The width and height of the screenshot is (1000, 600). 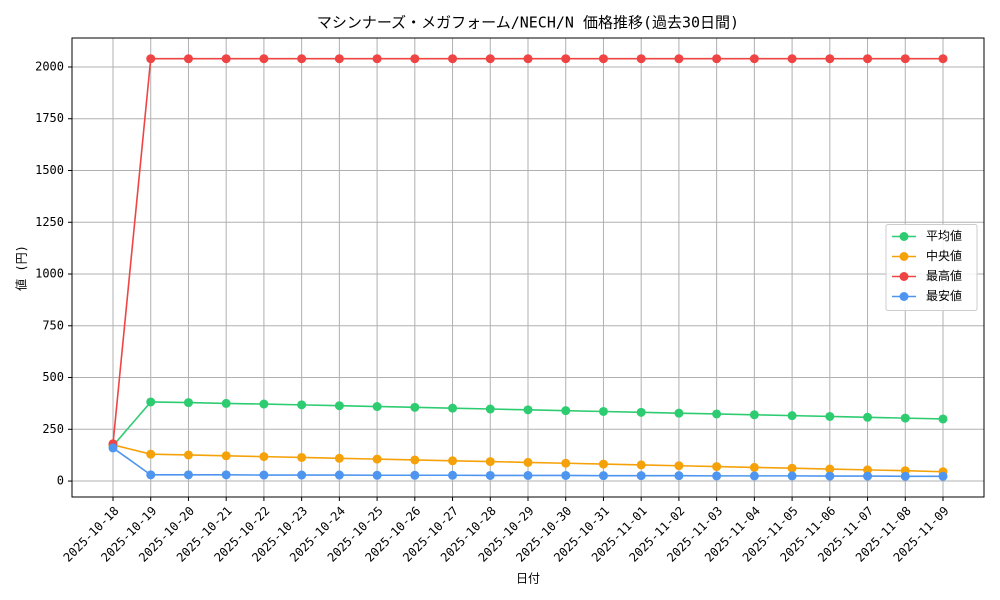 What do you see at coordinates (21, 268) in the screenshot?
I see `y-axis-label: 値 (円)` at bounding box center [21, 268].